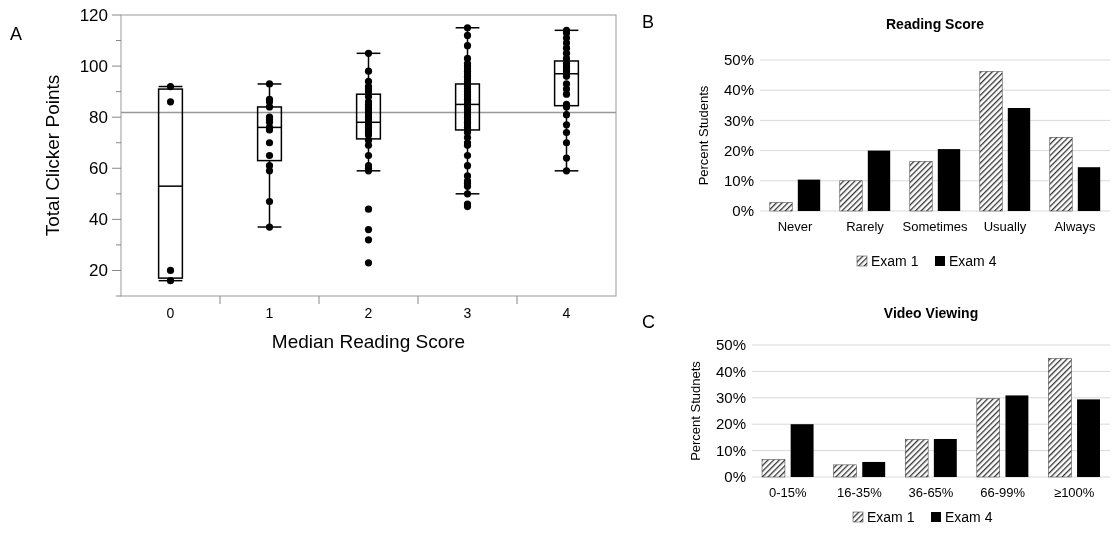 This screenshot has width=1116, height=537. I want to click on y-tick-label: 60, so click(98, 169).